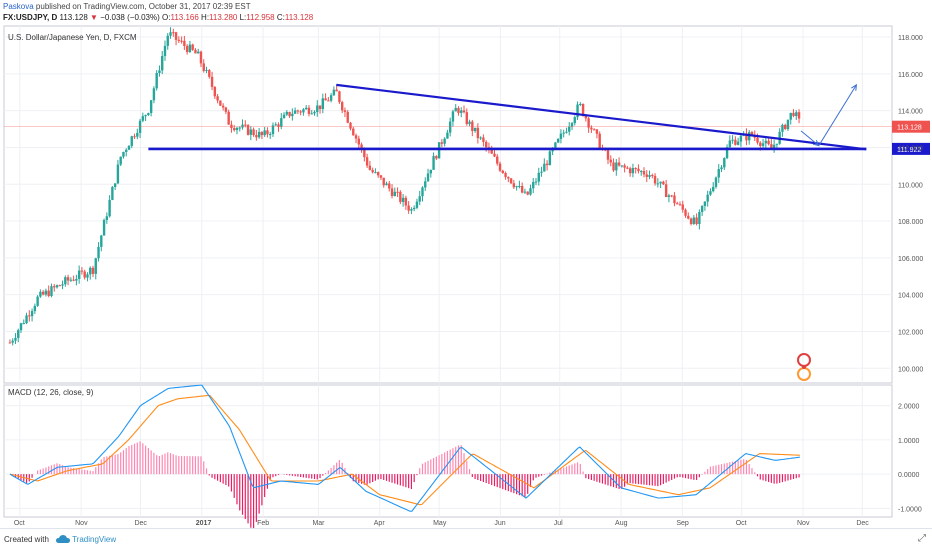  What do you see at coordinates (86, 539) in the screenshot?
I see `tradingview-logo: TradingView` at bounding box center [86, 539].